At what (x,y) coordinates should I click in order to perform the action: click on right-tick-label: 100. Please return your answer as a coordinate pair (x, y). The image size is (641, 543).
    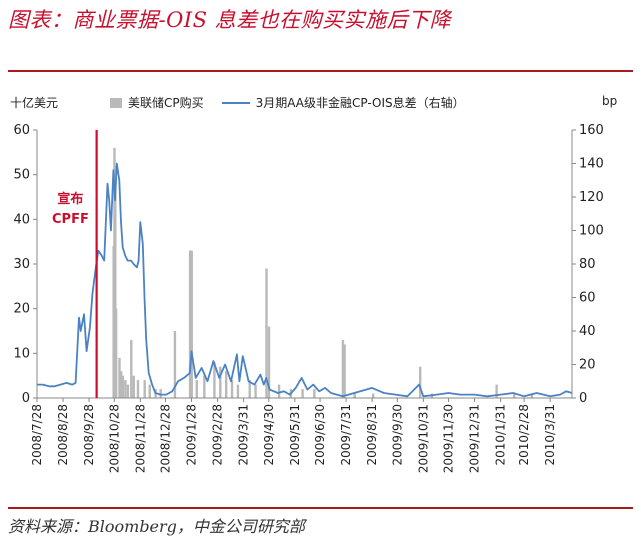
    Looking at the image, I should click on (591, 231).